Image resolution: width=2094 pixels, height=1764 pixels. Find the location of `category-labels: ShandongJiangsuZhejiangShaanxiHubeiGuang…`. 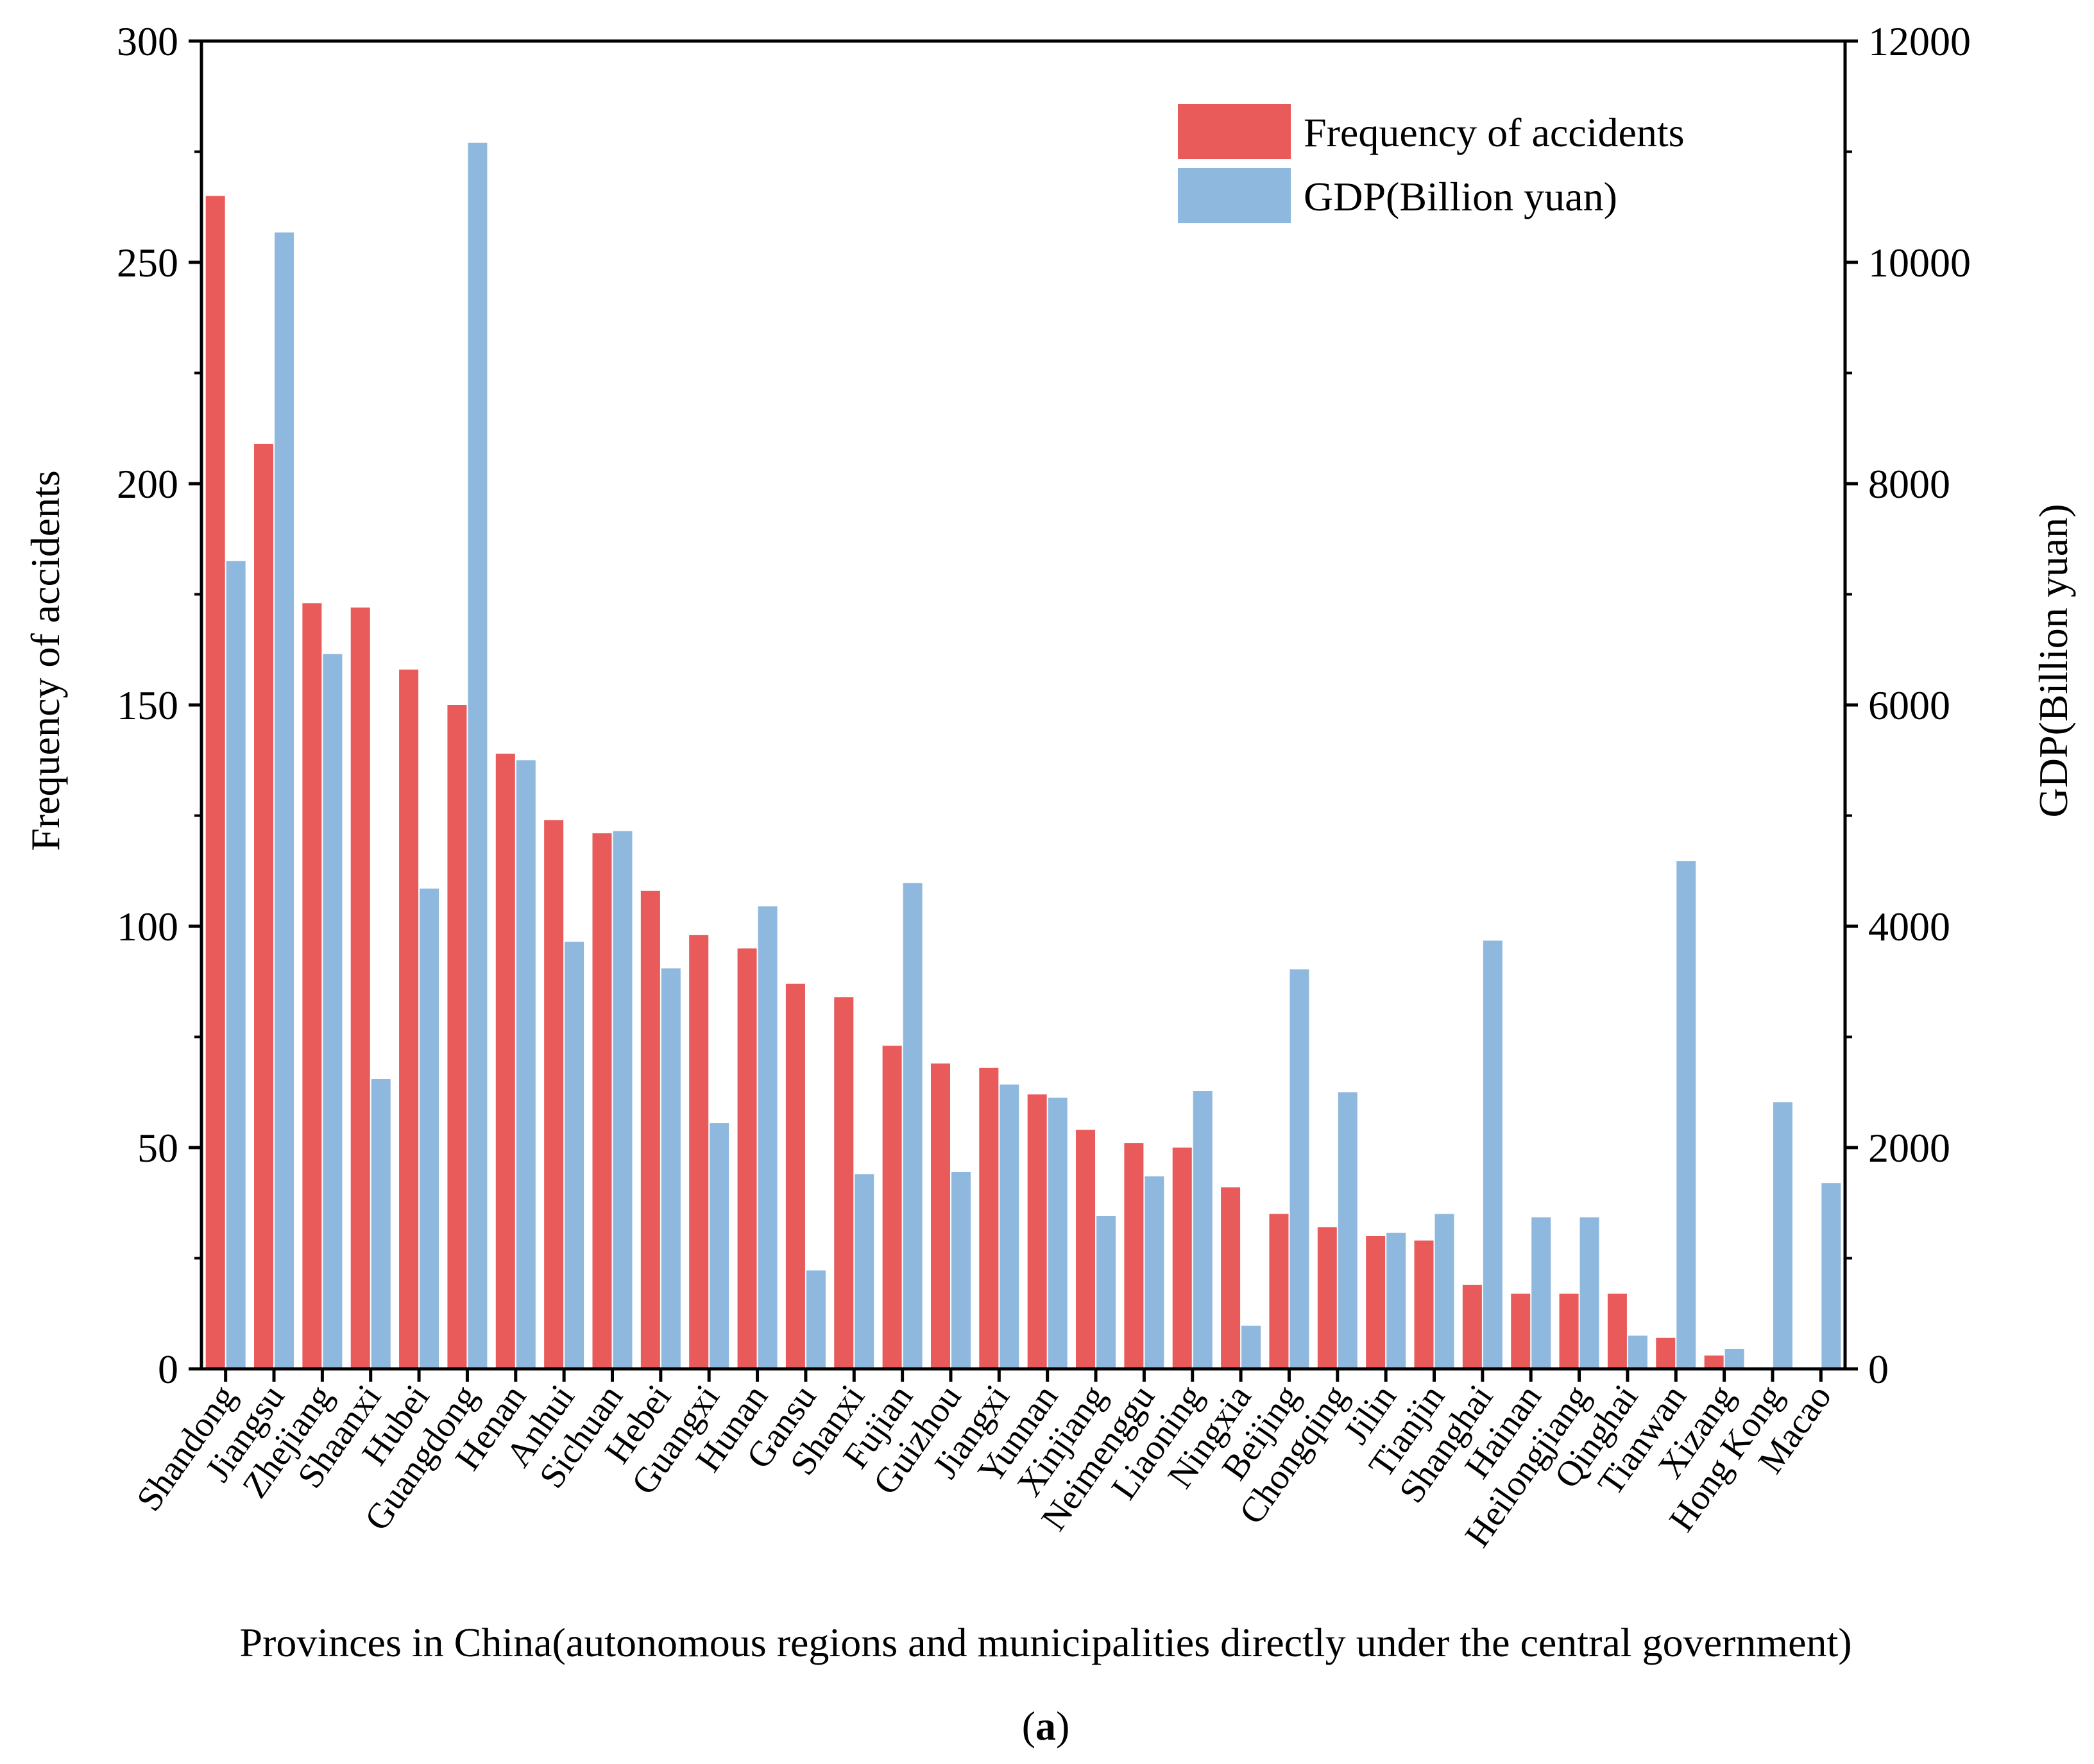

category-labels: ShandongJiangsuZhejiangShaanxiHubeiGuang… is located at coordinates (984, 1461).